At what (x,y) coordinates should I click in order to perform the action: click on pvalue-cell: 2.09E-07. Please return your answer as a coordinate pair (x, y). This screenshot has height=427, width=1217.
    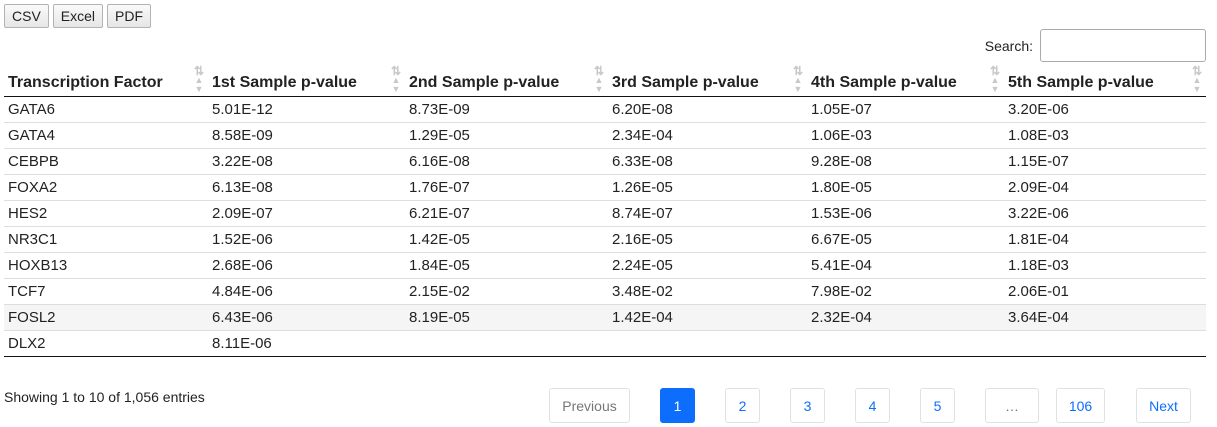
    Looking at the image, I should click on (306, 212).